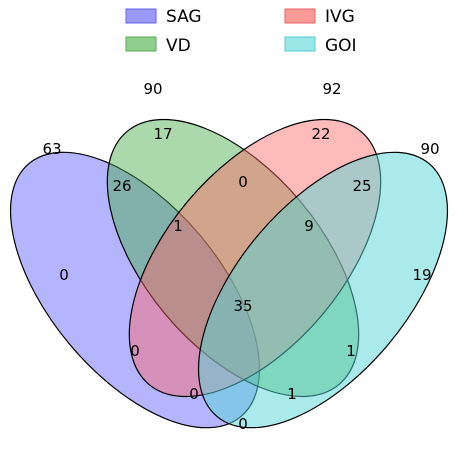 The image size is (462, 459). What do you see at coordinates (241, 31) in the screenshot?
I see `legend: SAG IVG VD GOI` at bounding box center [241, 31].